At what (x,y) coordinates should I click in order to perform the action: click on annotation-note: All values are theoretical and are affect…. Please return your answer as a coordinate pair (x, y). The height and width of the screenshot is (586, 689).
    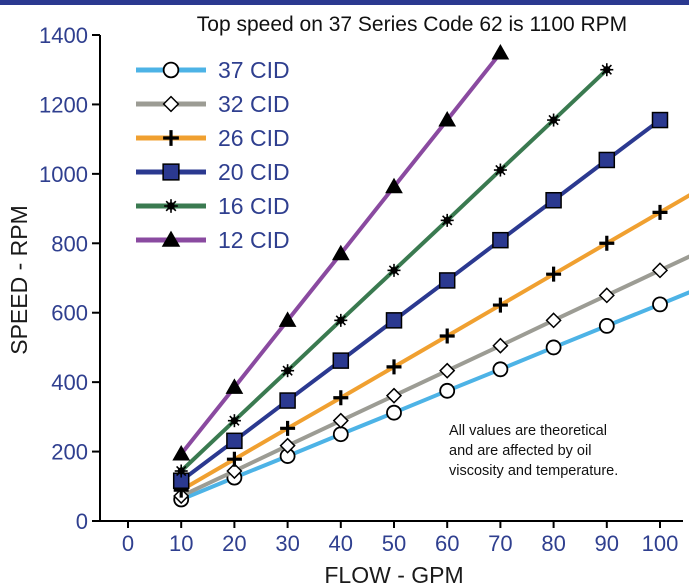
    Looking at the image, I should click on (533, 451).